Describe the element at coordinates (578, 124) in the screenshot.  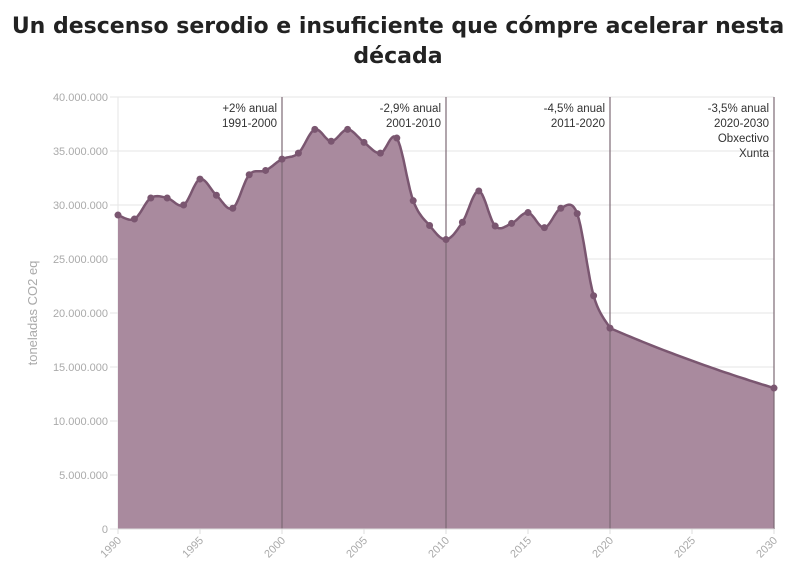
I see `annotation-text: 2011-2020` at that location.